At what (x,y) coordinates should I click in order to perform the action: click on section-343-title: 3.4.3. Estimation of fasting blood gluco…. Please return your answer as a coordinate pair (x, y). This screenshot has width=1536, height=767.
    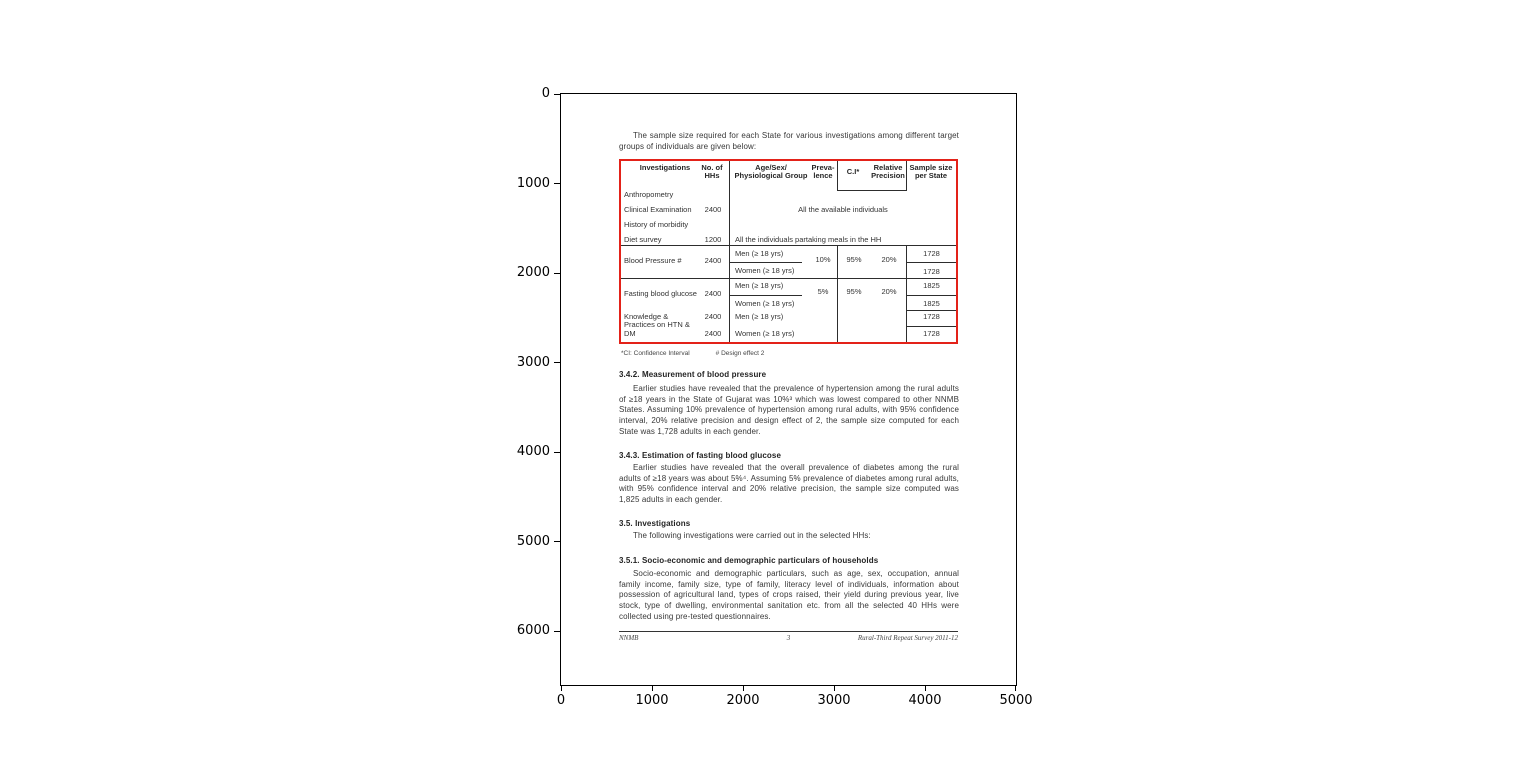
    Looking at the image, I should click on (700, 455).